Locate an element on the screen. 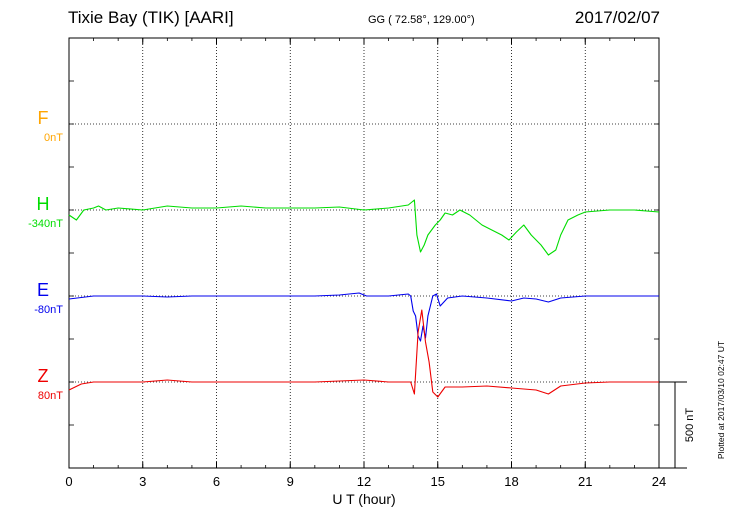  trace-z is located at coordinates (363, 353).